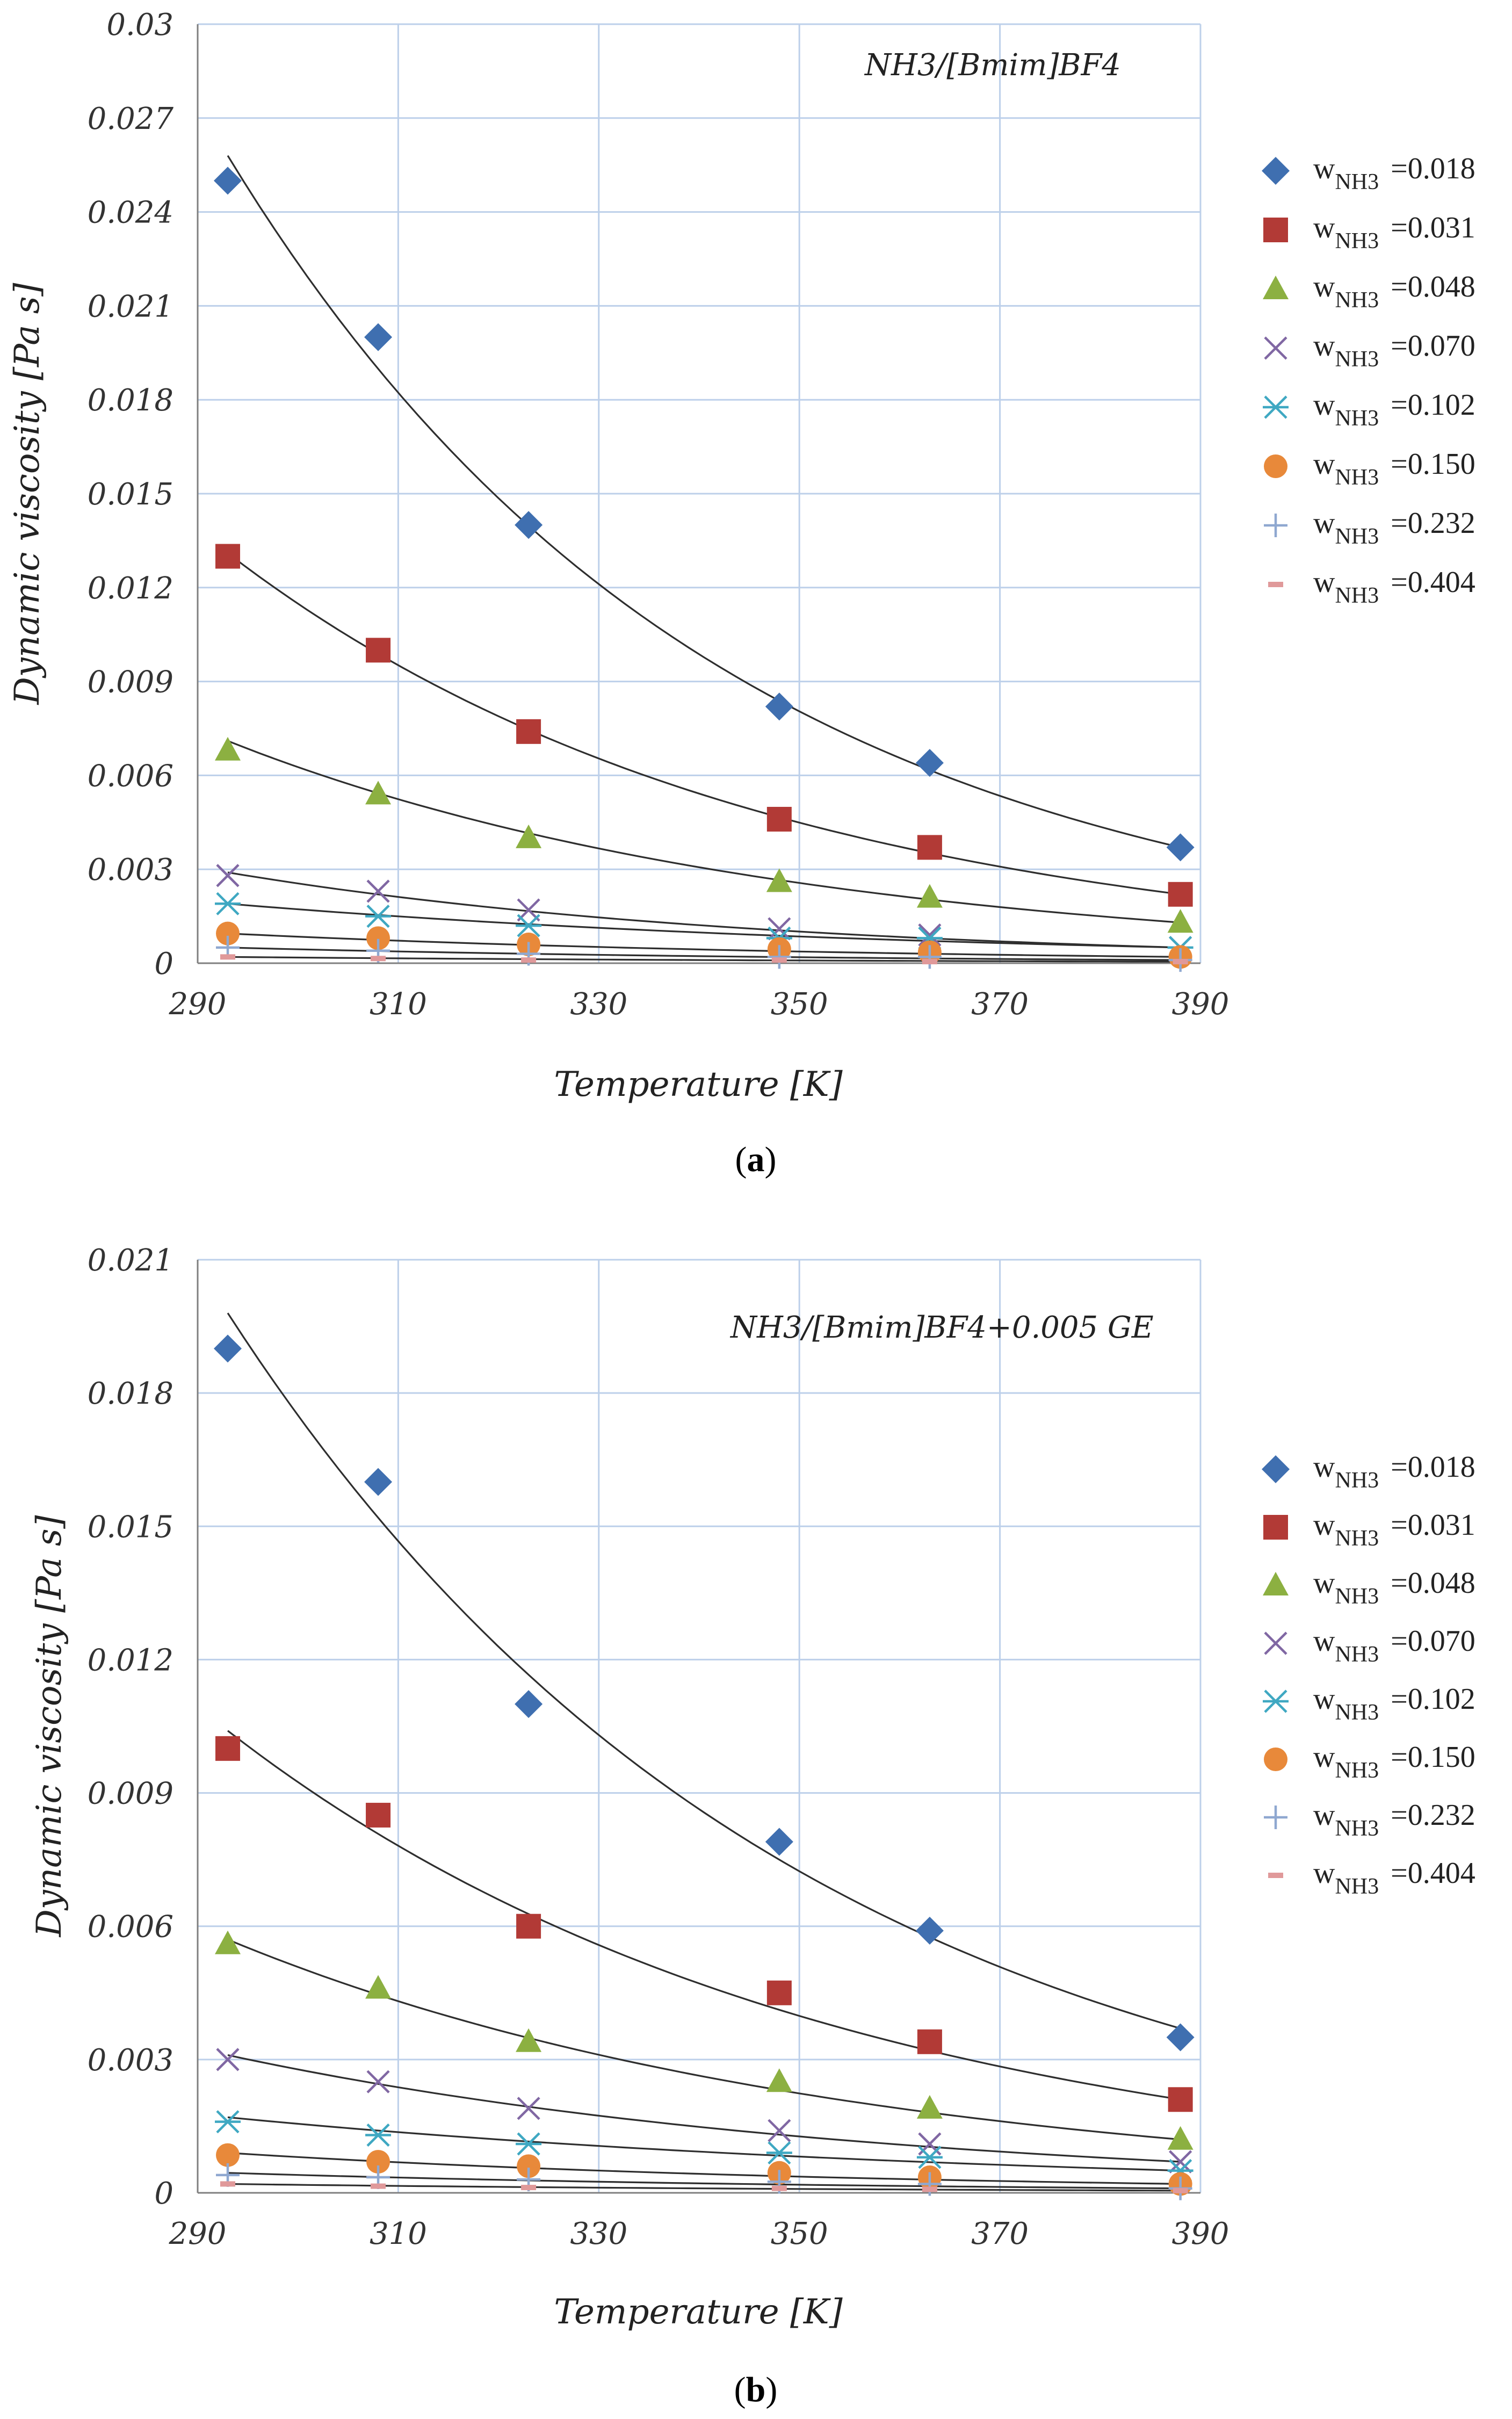 This screenshot has width=1512, height=2419. What do you see at coordinates (130, 1927) in the screenshot?
I see `y-tick-label: 0.006` at bounding box center [130, 1927].